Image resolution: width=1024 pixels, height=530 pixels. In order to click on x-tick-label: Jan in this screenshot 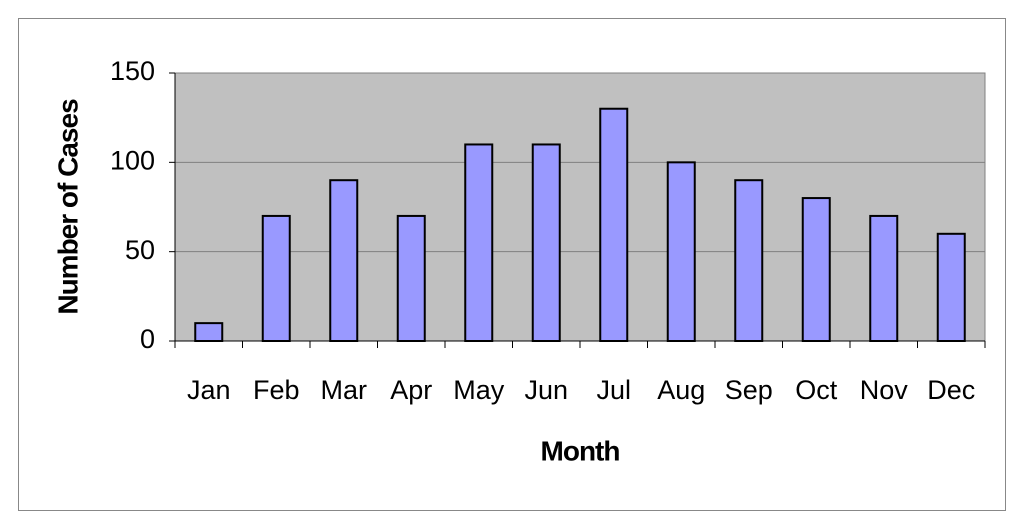, I will do `click(209, 390)`.